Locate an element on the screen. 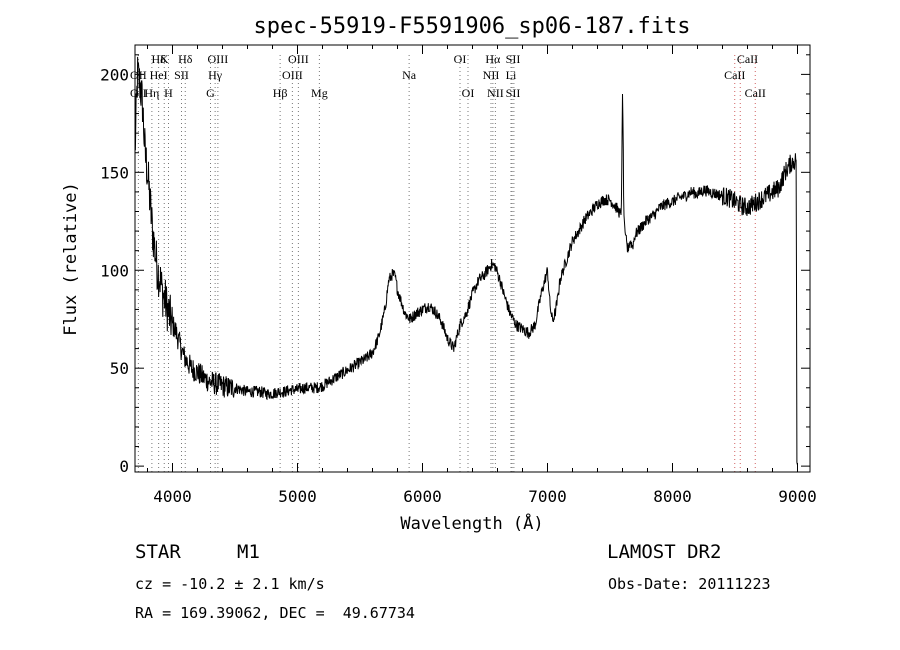  redshift-cz: cz = -10.2 ± 2.1 km/s is located at coordinates (230, 584).